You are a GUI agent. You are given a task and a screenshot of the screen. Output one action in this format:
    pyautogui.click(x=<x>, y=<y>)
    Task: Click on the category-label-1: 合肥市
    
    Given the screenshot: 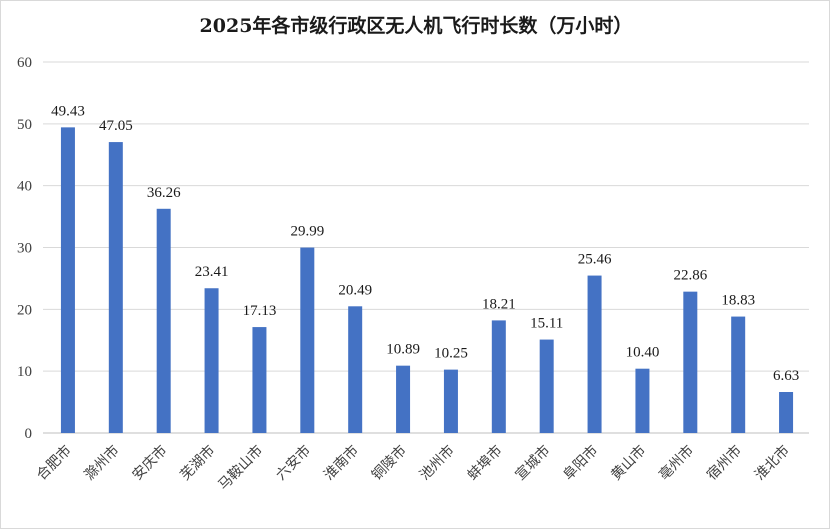 What is the action you would take?
    pyautogui.click(x=54, y=463)
    